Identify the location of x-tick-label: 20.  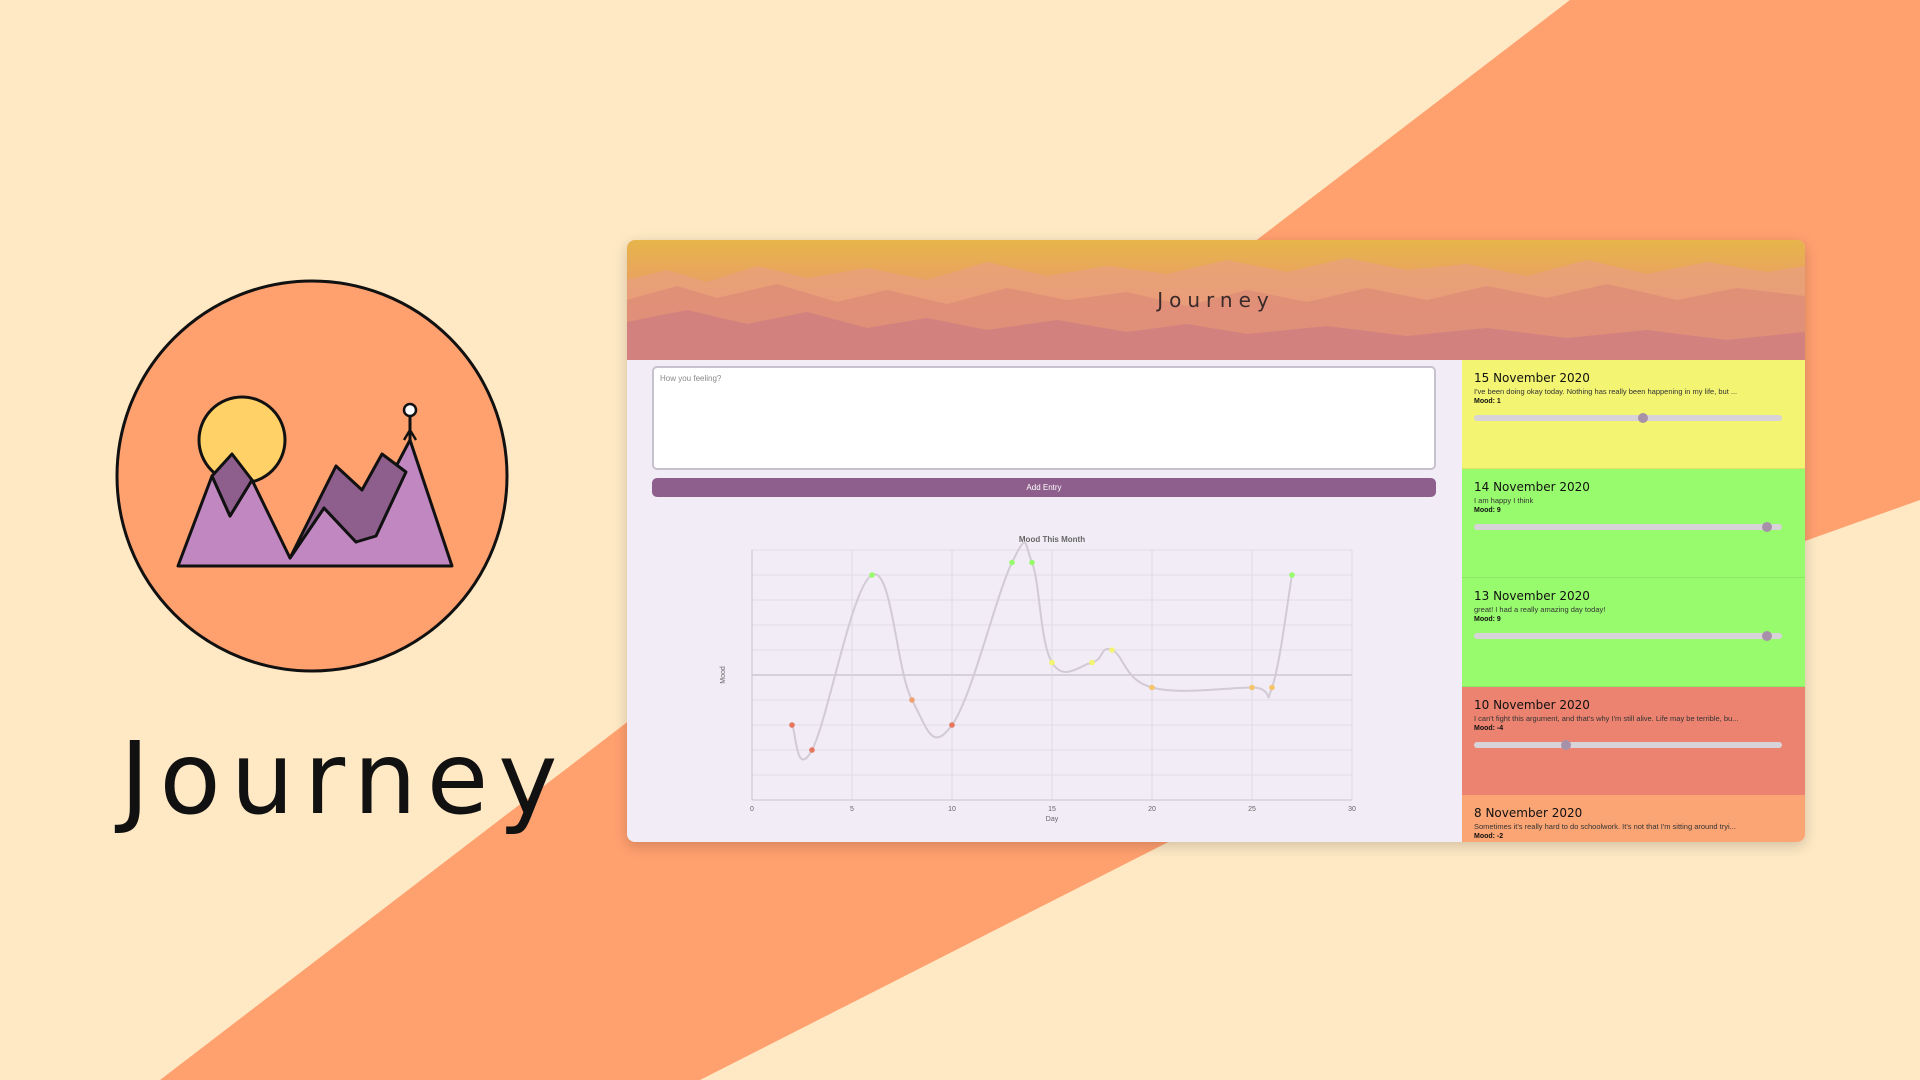
(1152, 809).